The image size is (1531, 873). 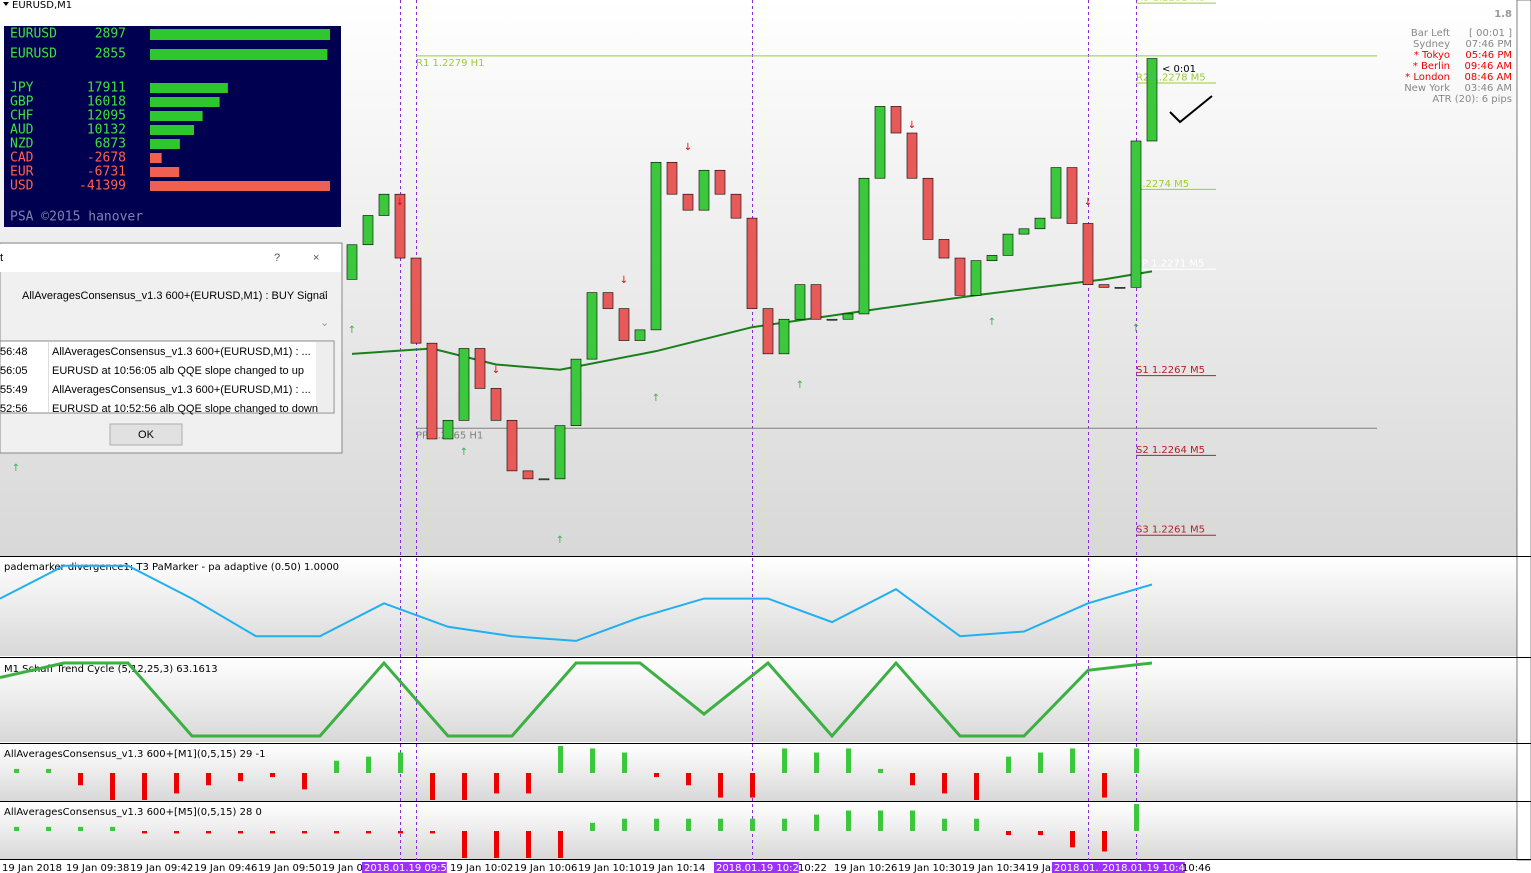 What do you see at coordinates (1503, 14) in the screenshot?
I see `spread: 1.8` at bounding box center [1503, 14].